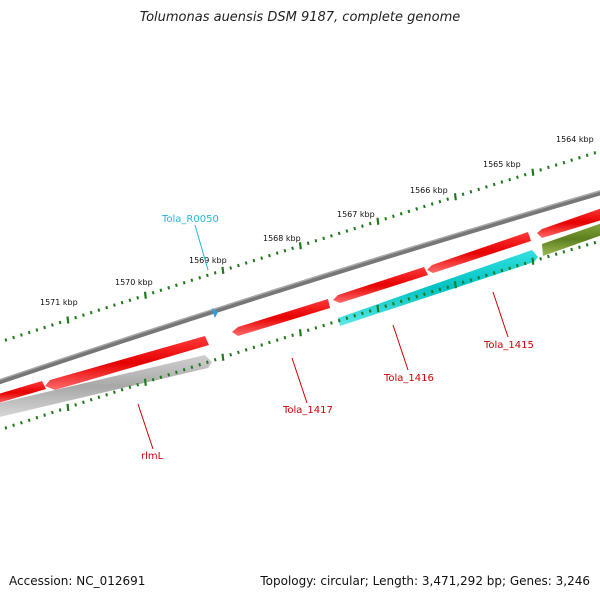 The height and width of the screenshot is (600, 600). What do you see at coordinates (282, 238) in the screenshot?
I see `ruler-label: 1568 kbp` at bounding box center [282, 238].